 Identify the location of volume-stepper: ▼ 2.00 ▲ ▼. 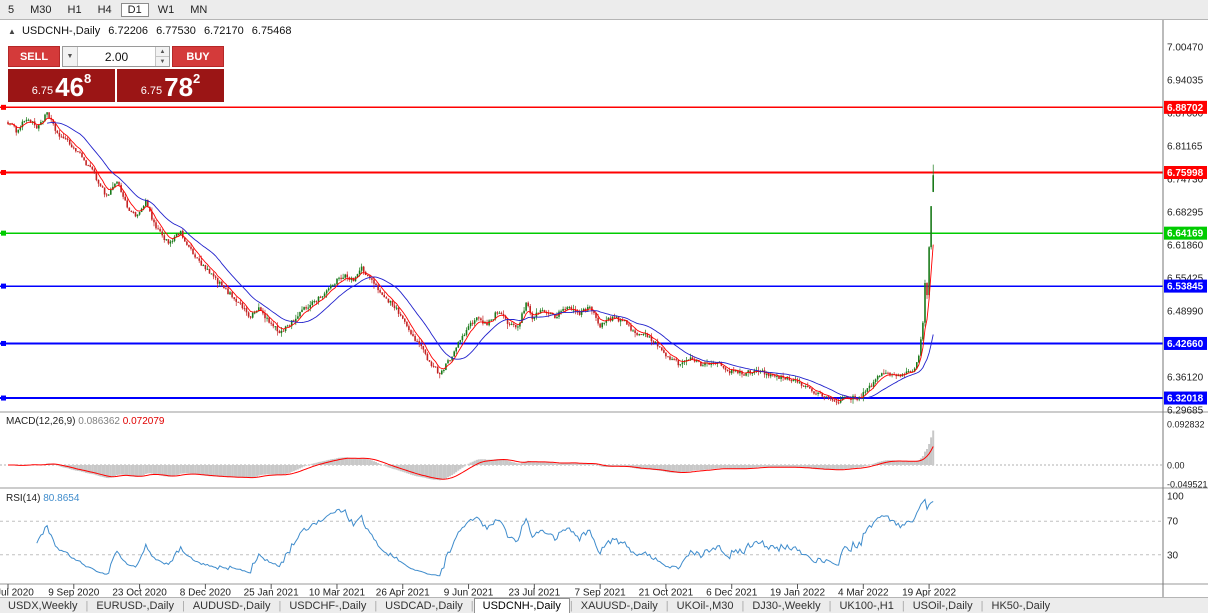
(116, 56).